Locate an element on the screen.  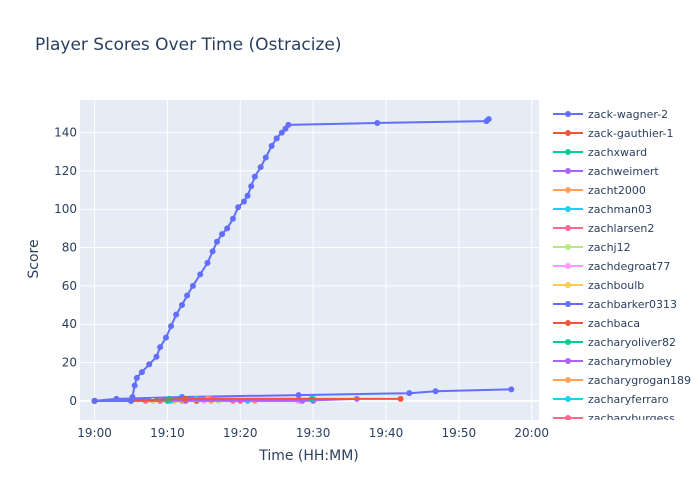
legend-item: zachbarker0313 is located at coordinates (615, 304).